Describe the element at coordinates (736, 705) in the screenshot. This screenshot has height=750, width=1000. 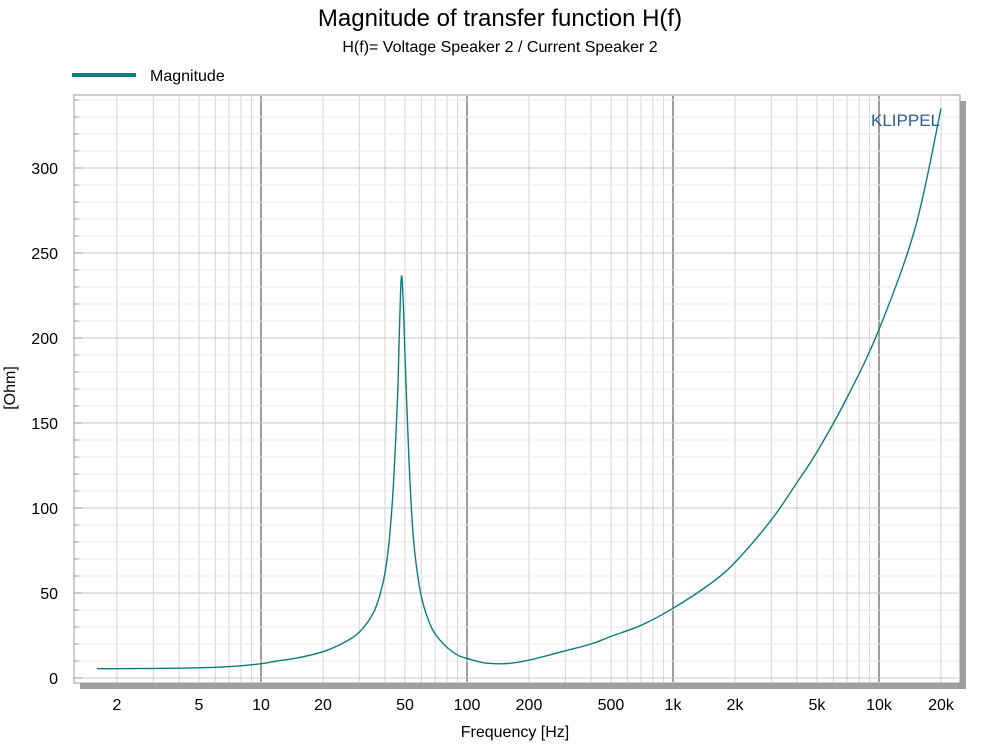
I see `x-tick-label: 2k` at that location.